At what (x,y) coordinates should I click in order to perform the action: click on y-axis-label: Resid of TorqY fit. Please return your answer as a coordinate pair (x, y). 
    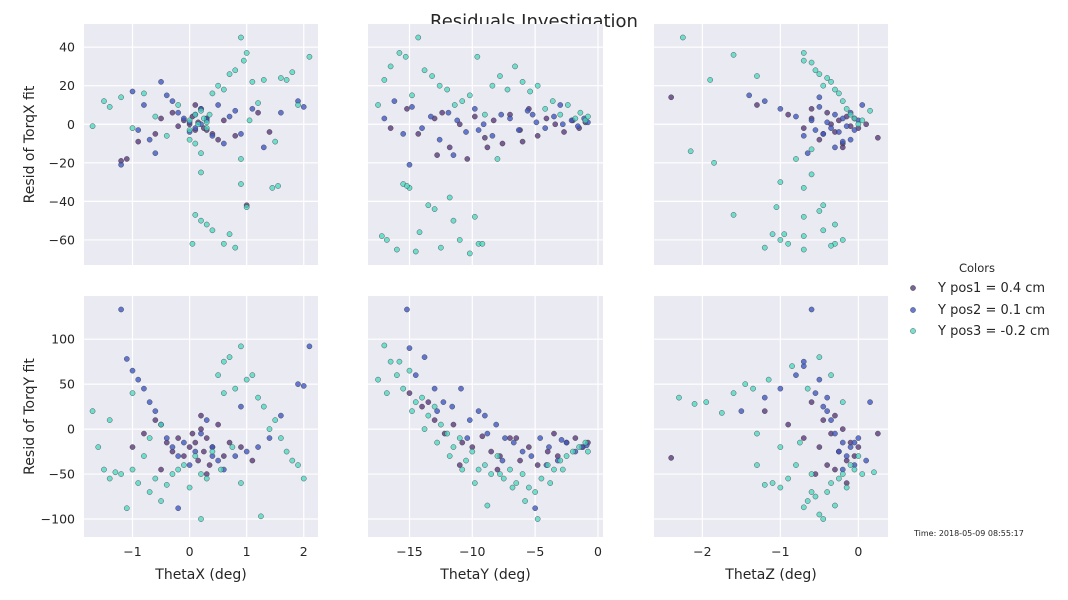
    Looking at the image, I should click on (30, 416).